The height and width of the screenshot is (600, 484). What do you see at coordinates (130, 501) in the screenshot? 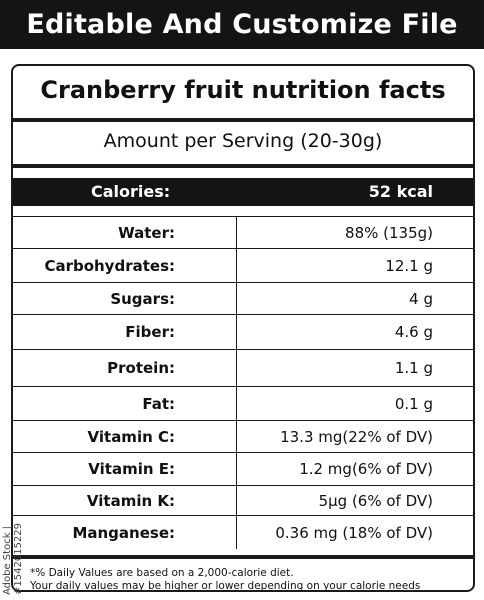
I see `nutrient-label: Vitamin K:` at bounding box center [130, 501].